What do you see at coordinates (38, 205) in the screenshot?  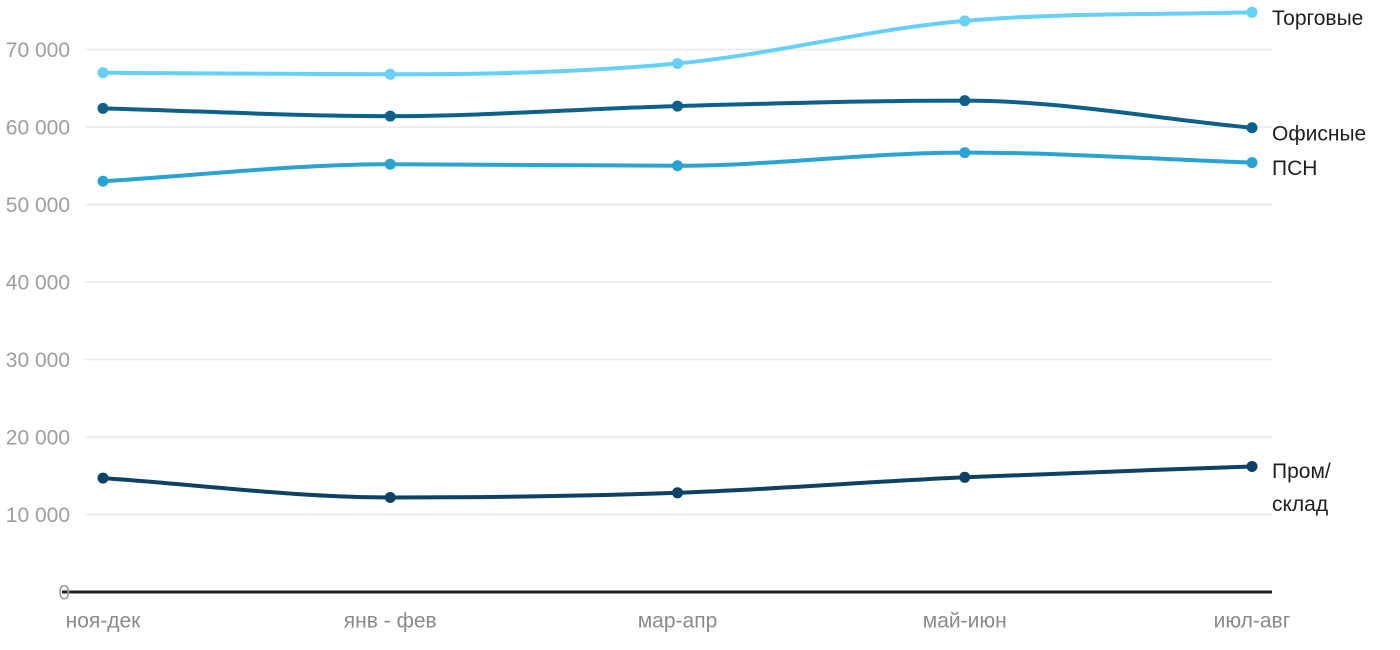 I see `y-tick-label: 50 000` at bounding box center [38, 205].